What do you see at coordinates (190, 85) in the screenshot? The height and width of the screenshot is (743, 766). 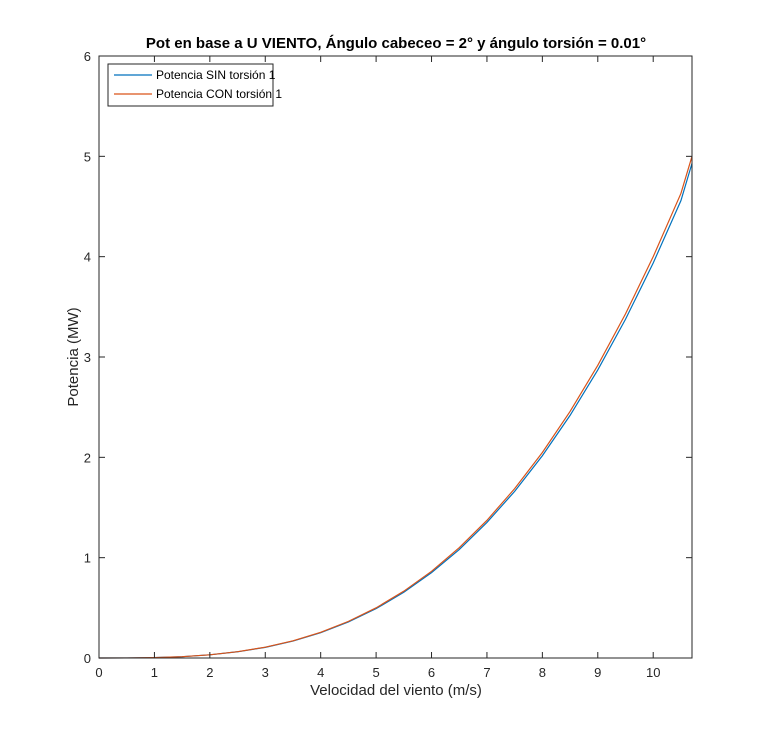 I see `legend-box` at bounding box center [190, 85].